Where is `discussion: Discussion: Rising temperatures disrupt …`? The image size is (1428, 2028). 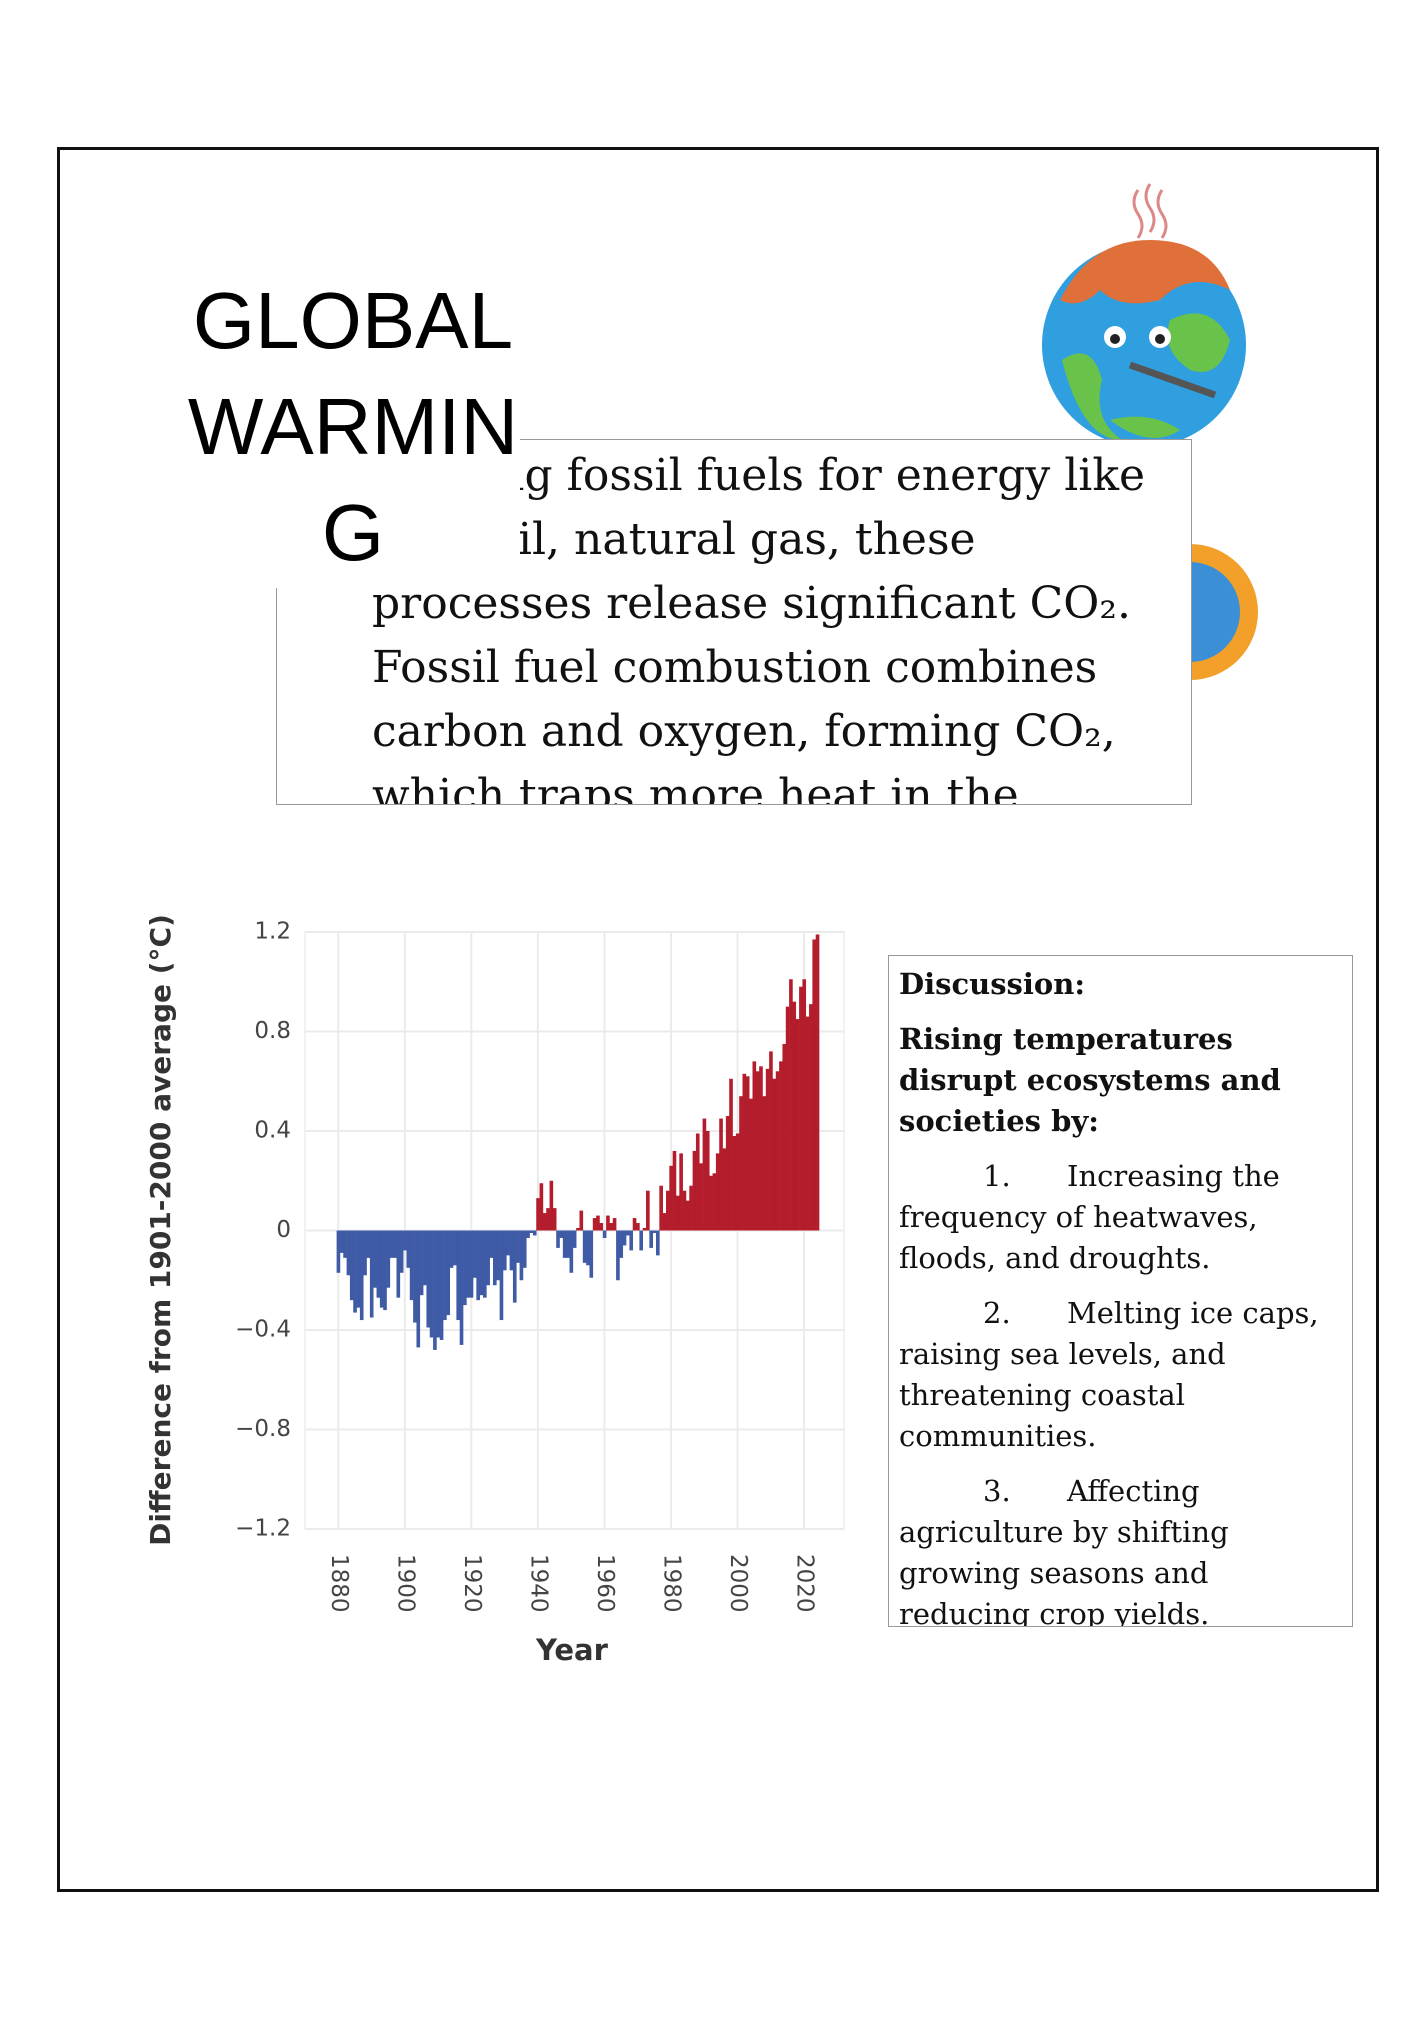 discussion: Discussion: Rising temperatures disrupt … is located at coordinates (1120, 1291).